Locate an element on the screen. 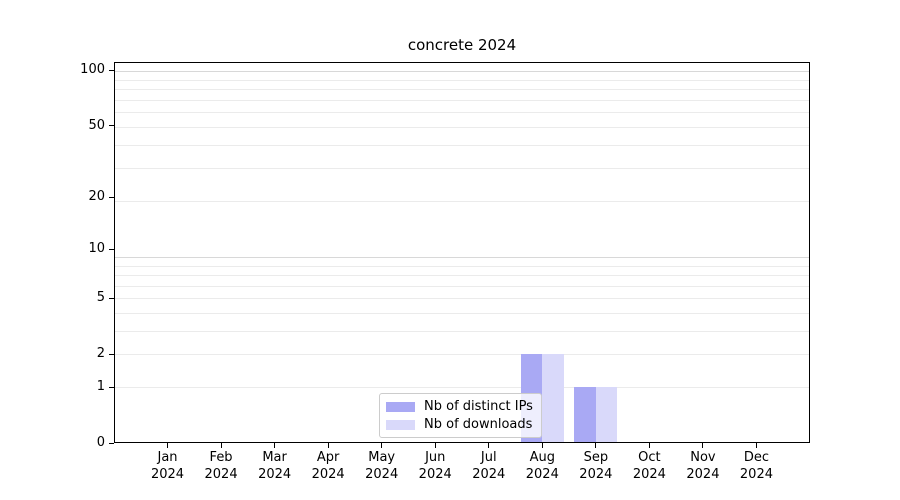  y-tick-label: 50 is located at coordinates (96, 125).